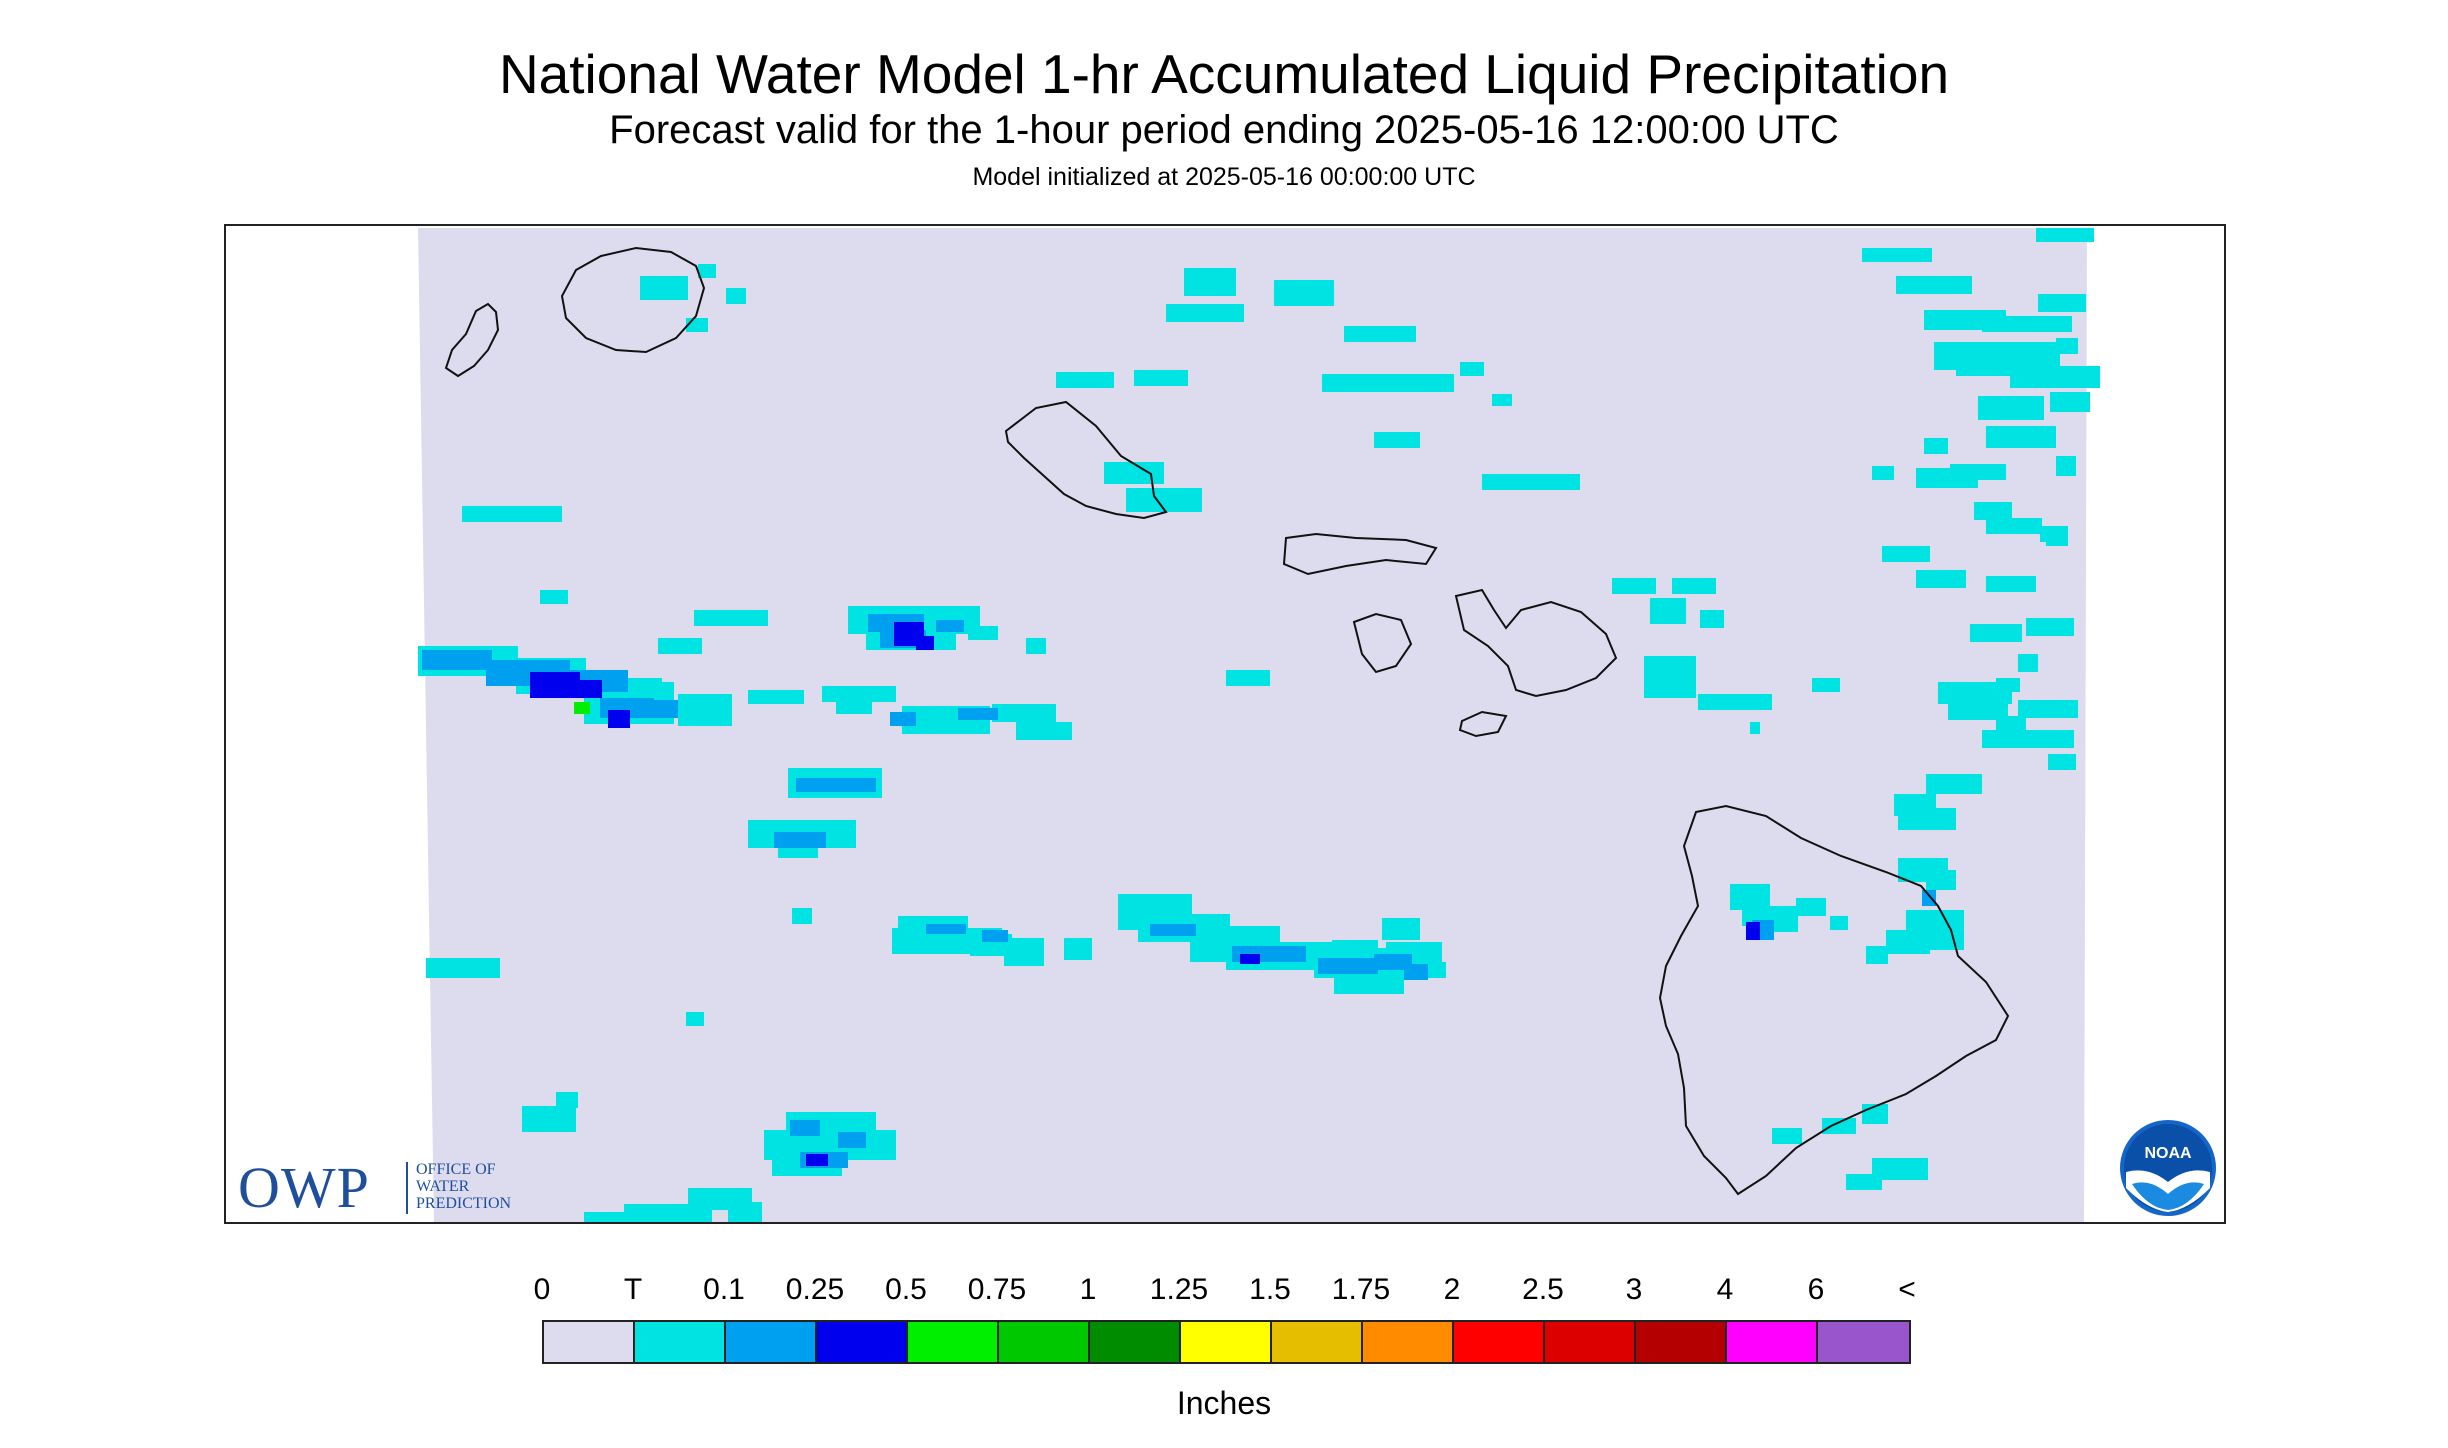  What do you see at coordinates (724, 1289) in the screenshot?
I see `legend-tick-label: 0.1` at bounding box center [724, 1289].